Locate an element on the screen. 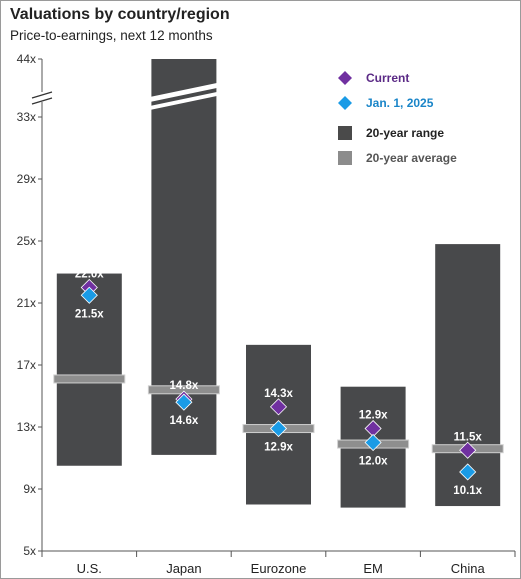  current-value-label: 14.3x is located at coordinates (278, 394).